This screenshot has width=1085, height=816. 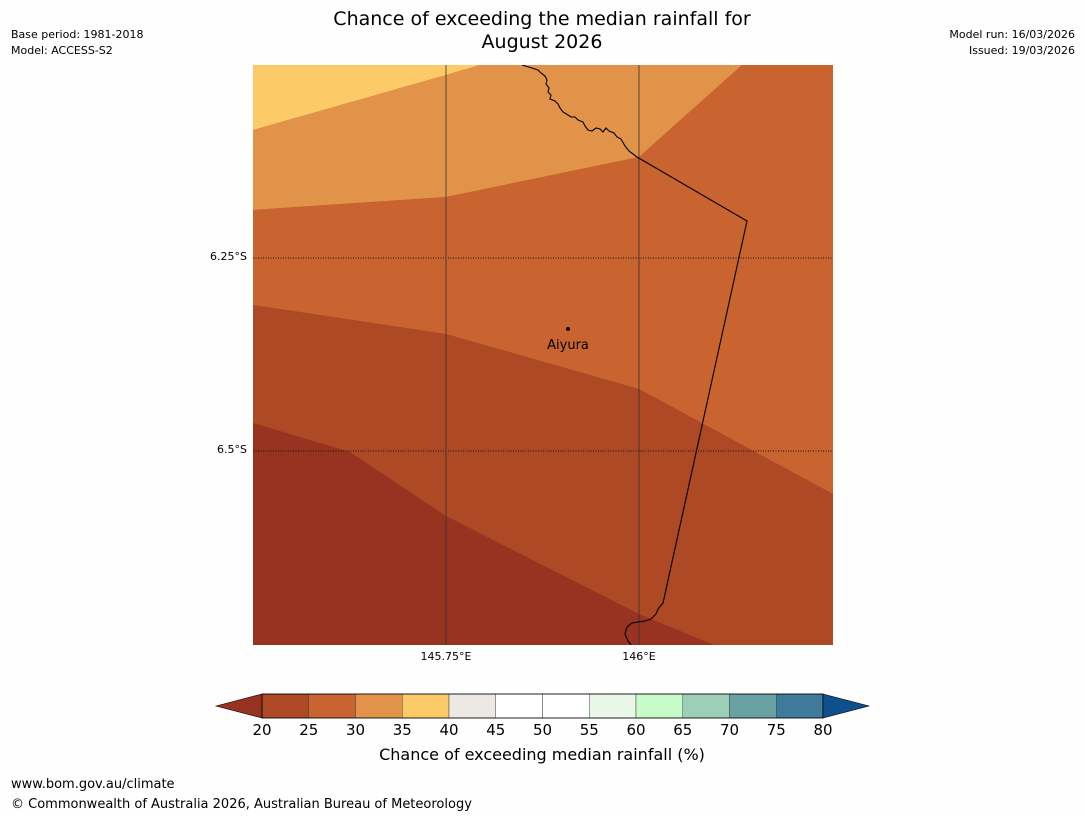 What do you see at coordinates (495, 730) in the screenshot?
I see `colorbar-tick-label: 45` at bounding box center [495, 730].